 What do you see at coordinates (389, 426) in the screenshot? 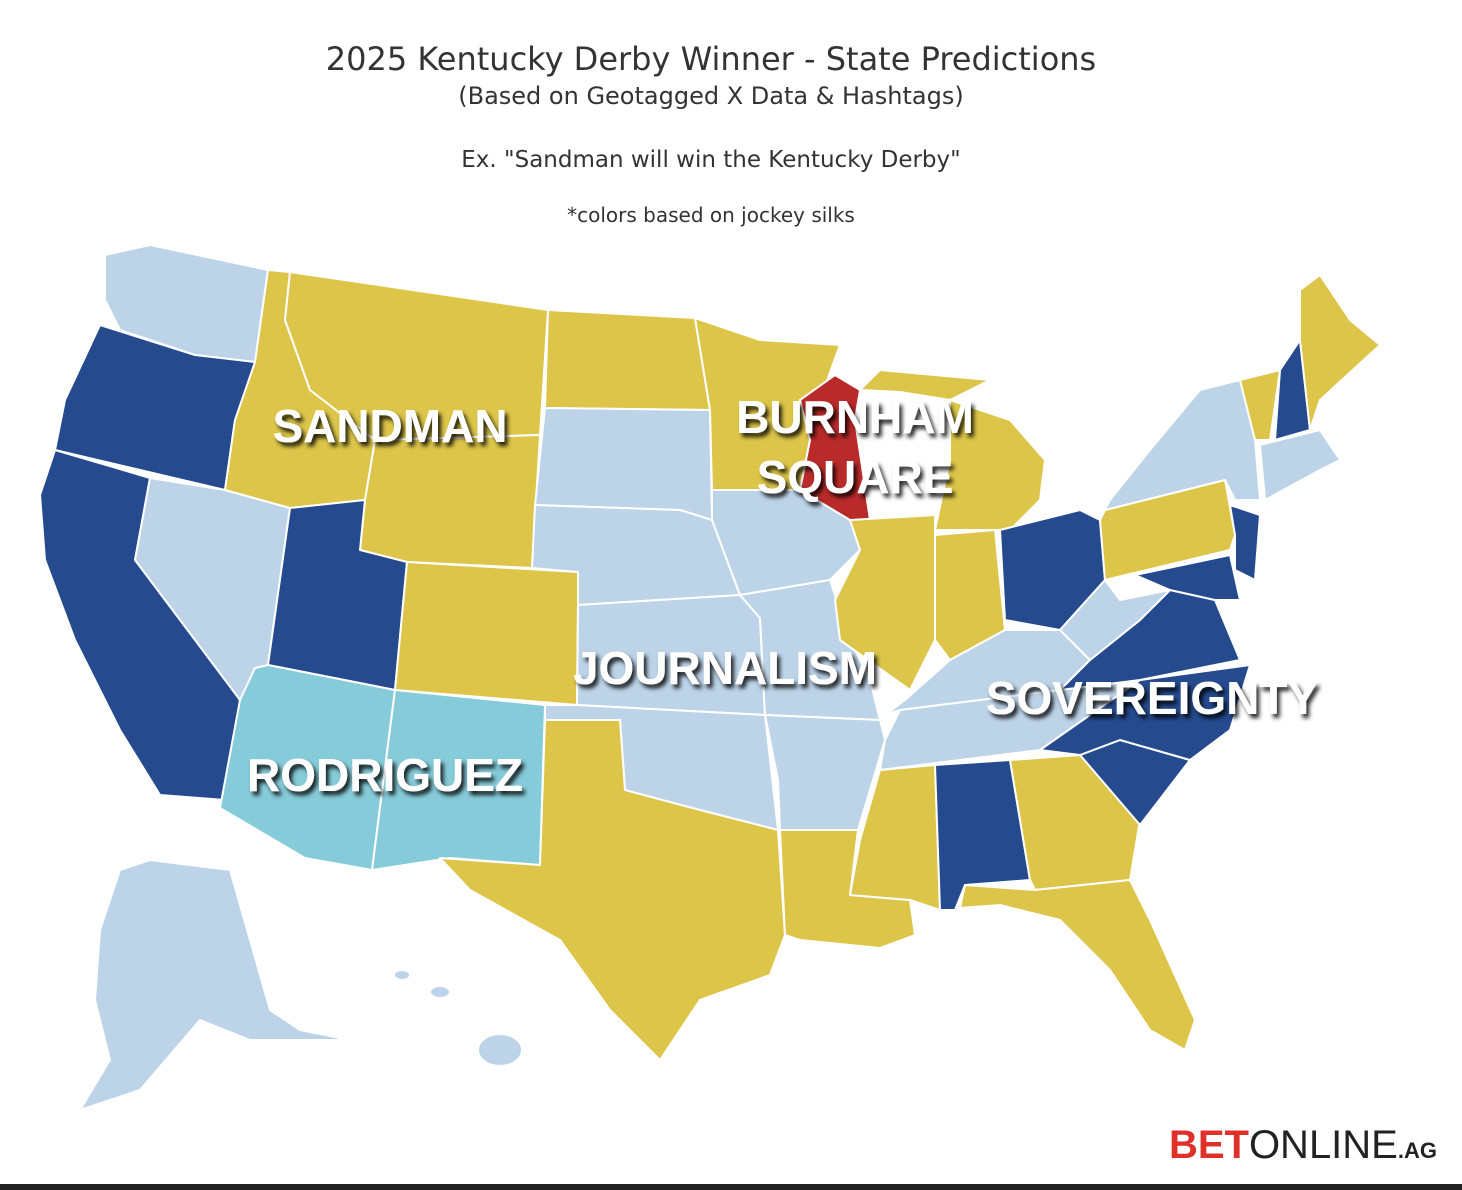
I see `horse-label: SANDMAN` at bounding box center [389, 426].